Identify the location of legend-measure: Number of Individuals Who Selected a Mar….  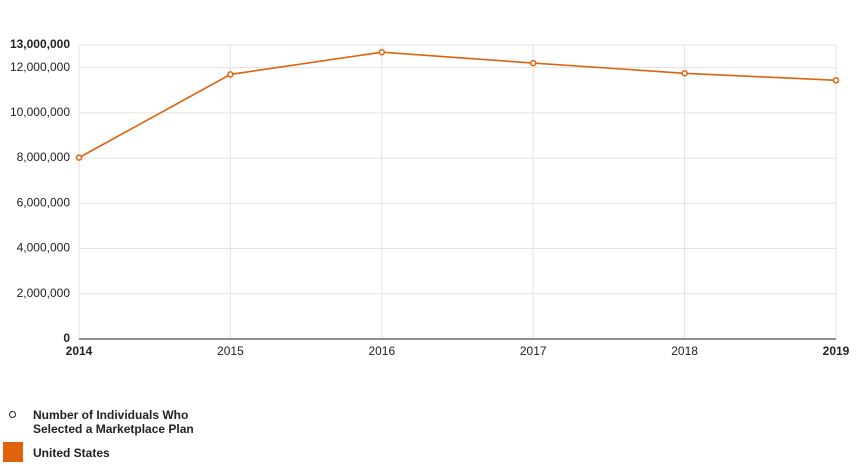
(113, 422).